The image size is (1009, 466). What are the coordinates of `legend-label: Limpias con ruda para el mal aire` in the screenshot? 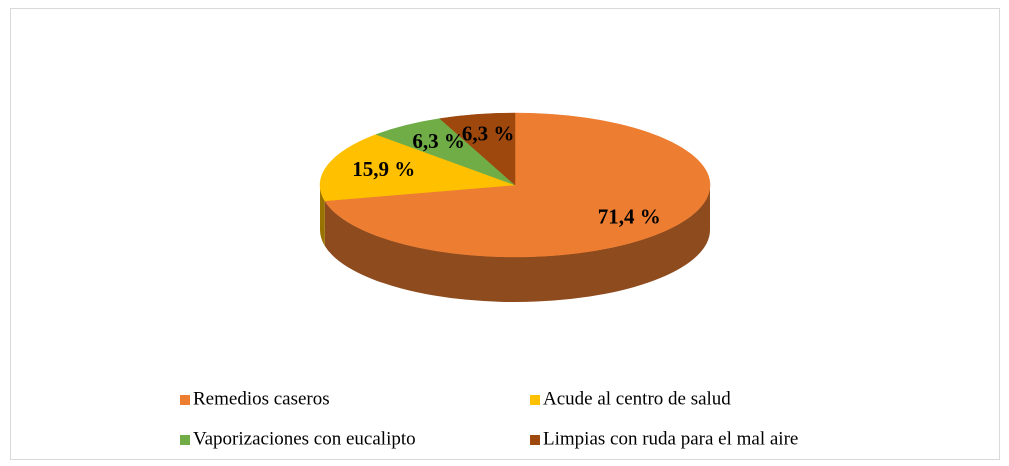 It's located at (670, 438).